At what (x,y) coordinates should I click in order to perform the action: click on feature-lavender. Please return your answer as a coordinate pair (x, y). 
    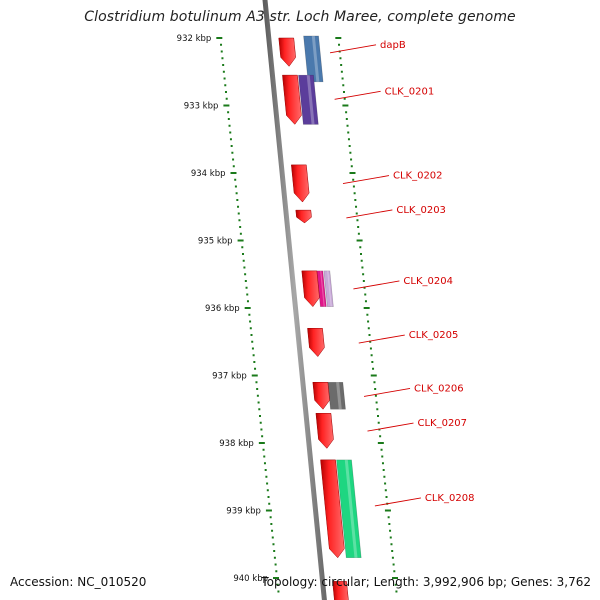
    Looking at the image, I should click on (328, 288).